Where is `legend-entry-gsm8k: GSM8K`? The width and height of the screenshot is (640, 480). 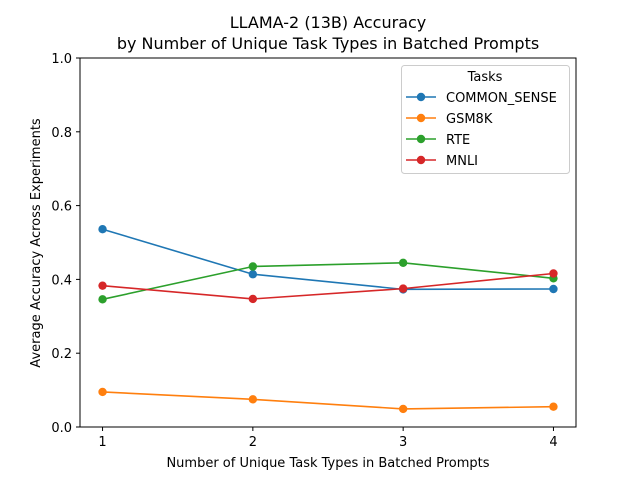 legend-entry-gsm8k: GSM8K is located at coordinates (449, 119).